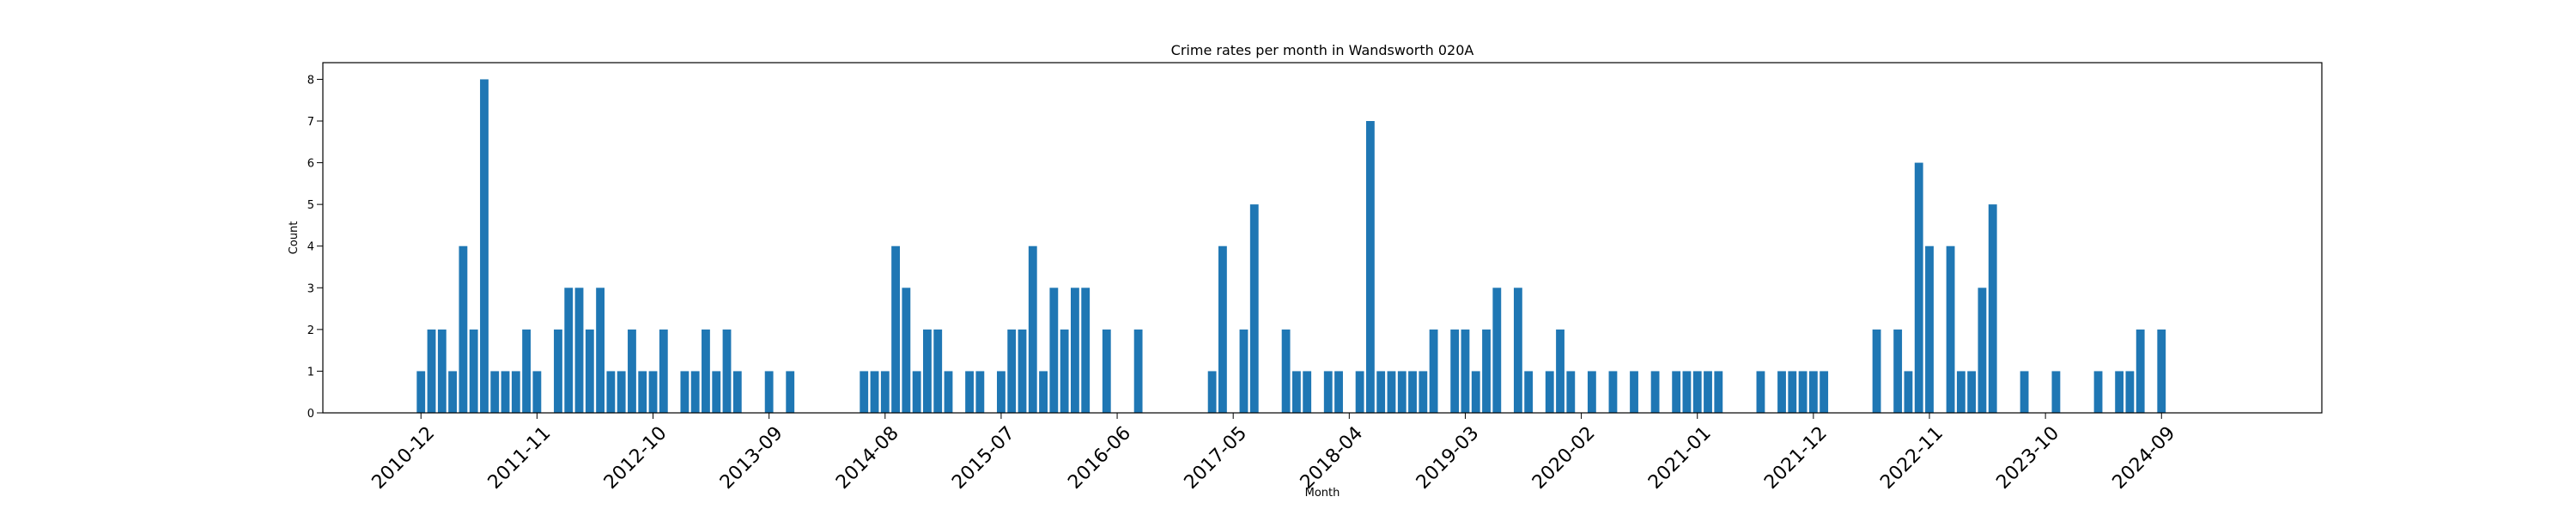 The width and height of the screenshot is (2576, 515). I want to click on y-tick-label: 2, so click(311, 330).